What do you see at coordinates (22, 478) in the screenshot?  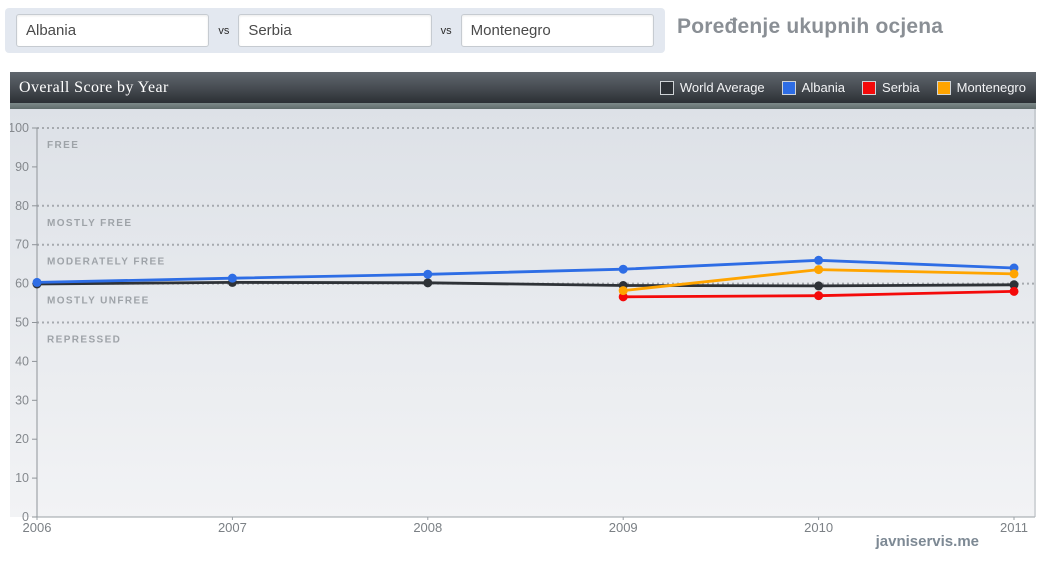 I see `y-tick-label-10: 10` at bounding box center [22, 478].